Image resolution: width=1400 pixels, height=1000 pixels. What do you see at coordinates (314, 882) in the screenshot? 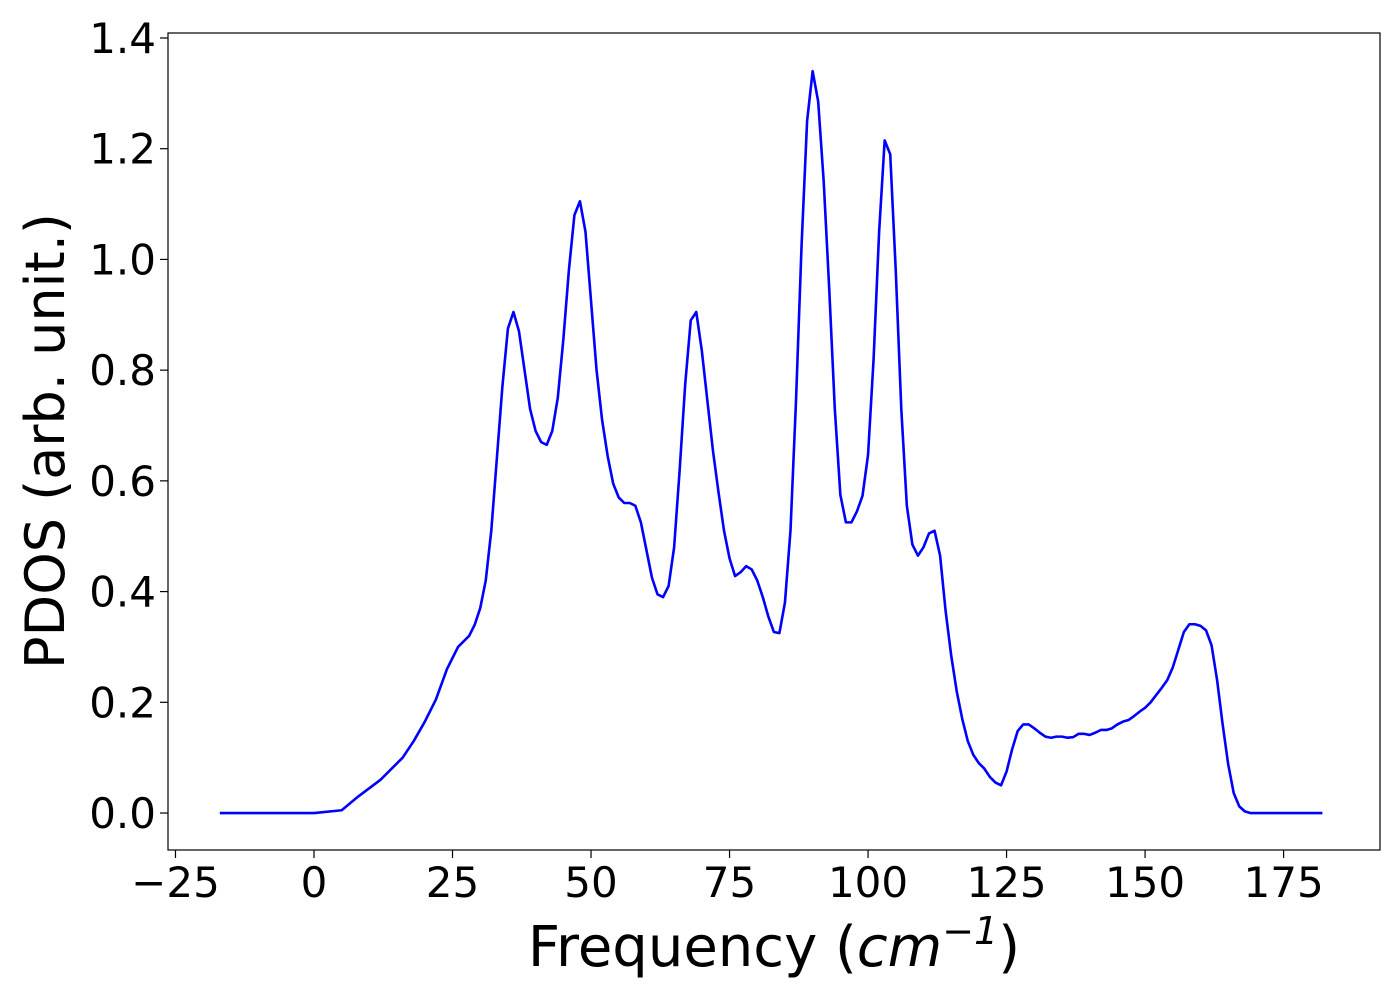
I see `x-tick-label: 0` at bounding box center [314, 882].